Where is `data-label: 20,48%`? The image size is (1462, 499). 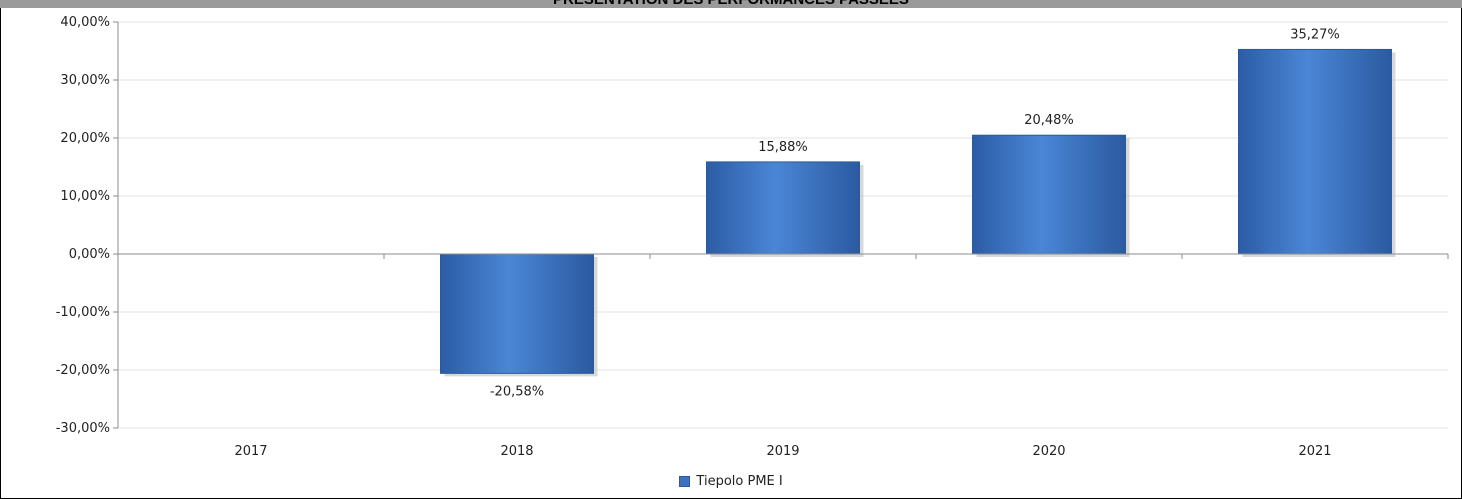
data-label: 20,48% is located at coordinates (1049, 120).